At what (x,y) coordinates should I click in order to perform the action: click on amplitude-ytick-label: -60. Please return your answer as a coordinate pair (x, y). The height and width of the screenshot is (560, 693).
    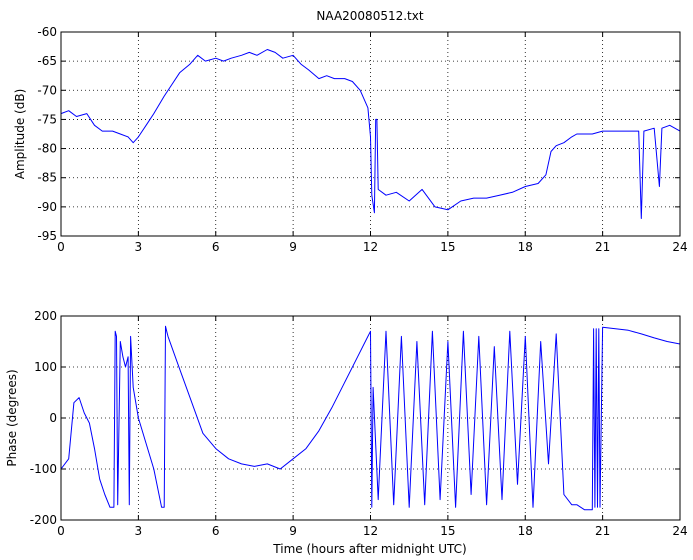
    Looking at the image, I should click on (47, 32).